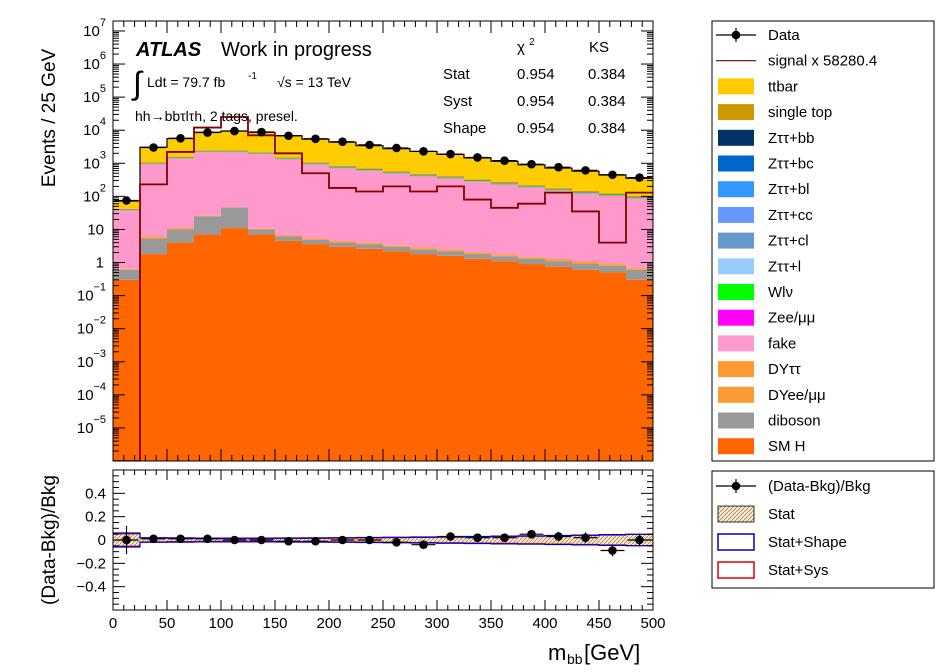 The image size is (946, 672). I want to click on gof-row-chi2: 0.954, so click(536, 128).